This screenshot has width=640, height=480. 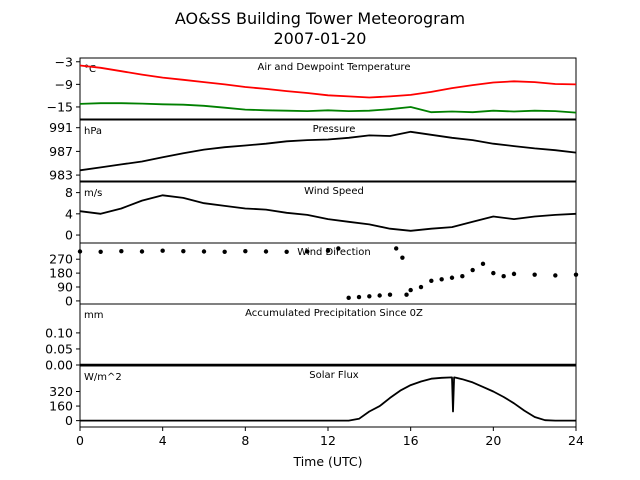 I want to click on panel-title: Solar Flux, so click(x=334, y=375).